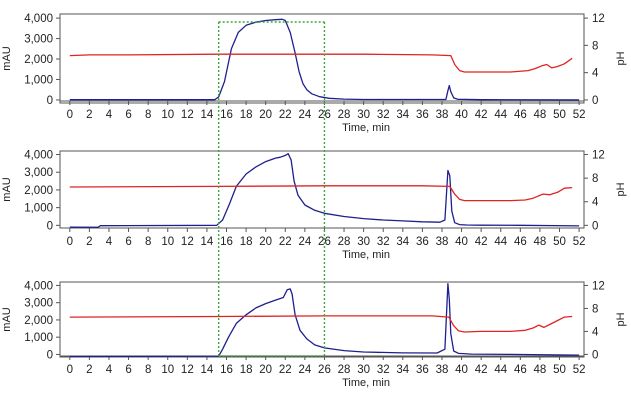  What do you see at coordinates (167, 115) in the screenshot?
I see `x-tick-label: 10` at bounding box center [167, 115].